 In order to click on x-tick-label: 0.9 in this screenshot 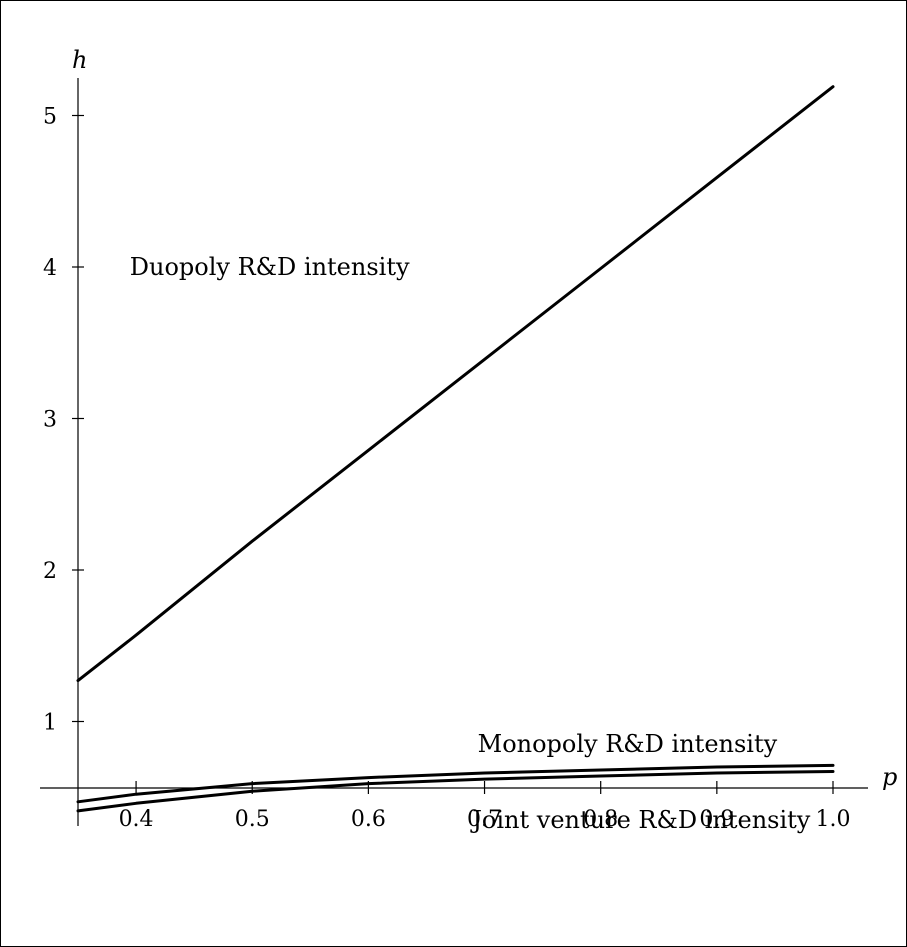, I will do `click(716, 819)`.